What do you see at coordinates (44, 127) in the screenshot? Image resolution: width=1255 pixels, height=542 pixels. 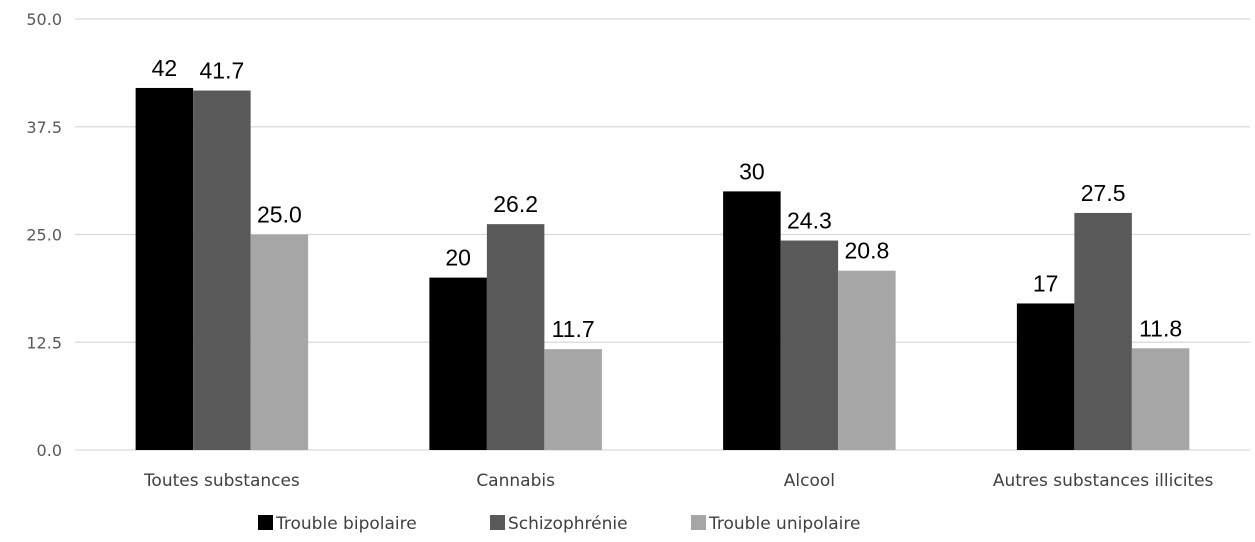 I see `y-tick-label: 37.5` at bounding box center [44, 127].